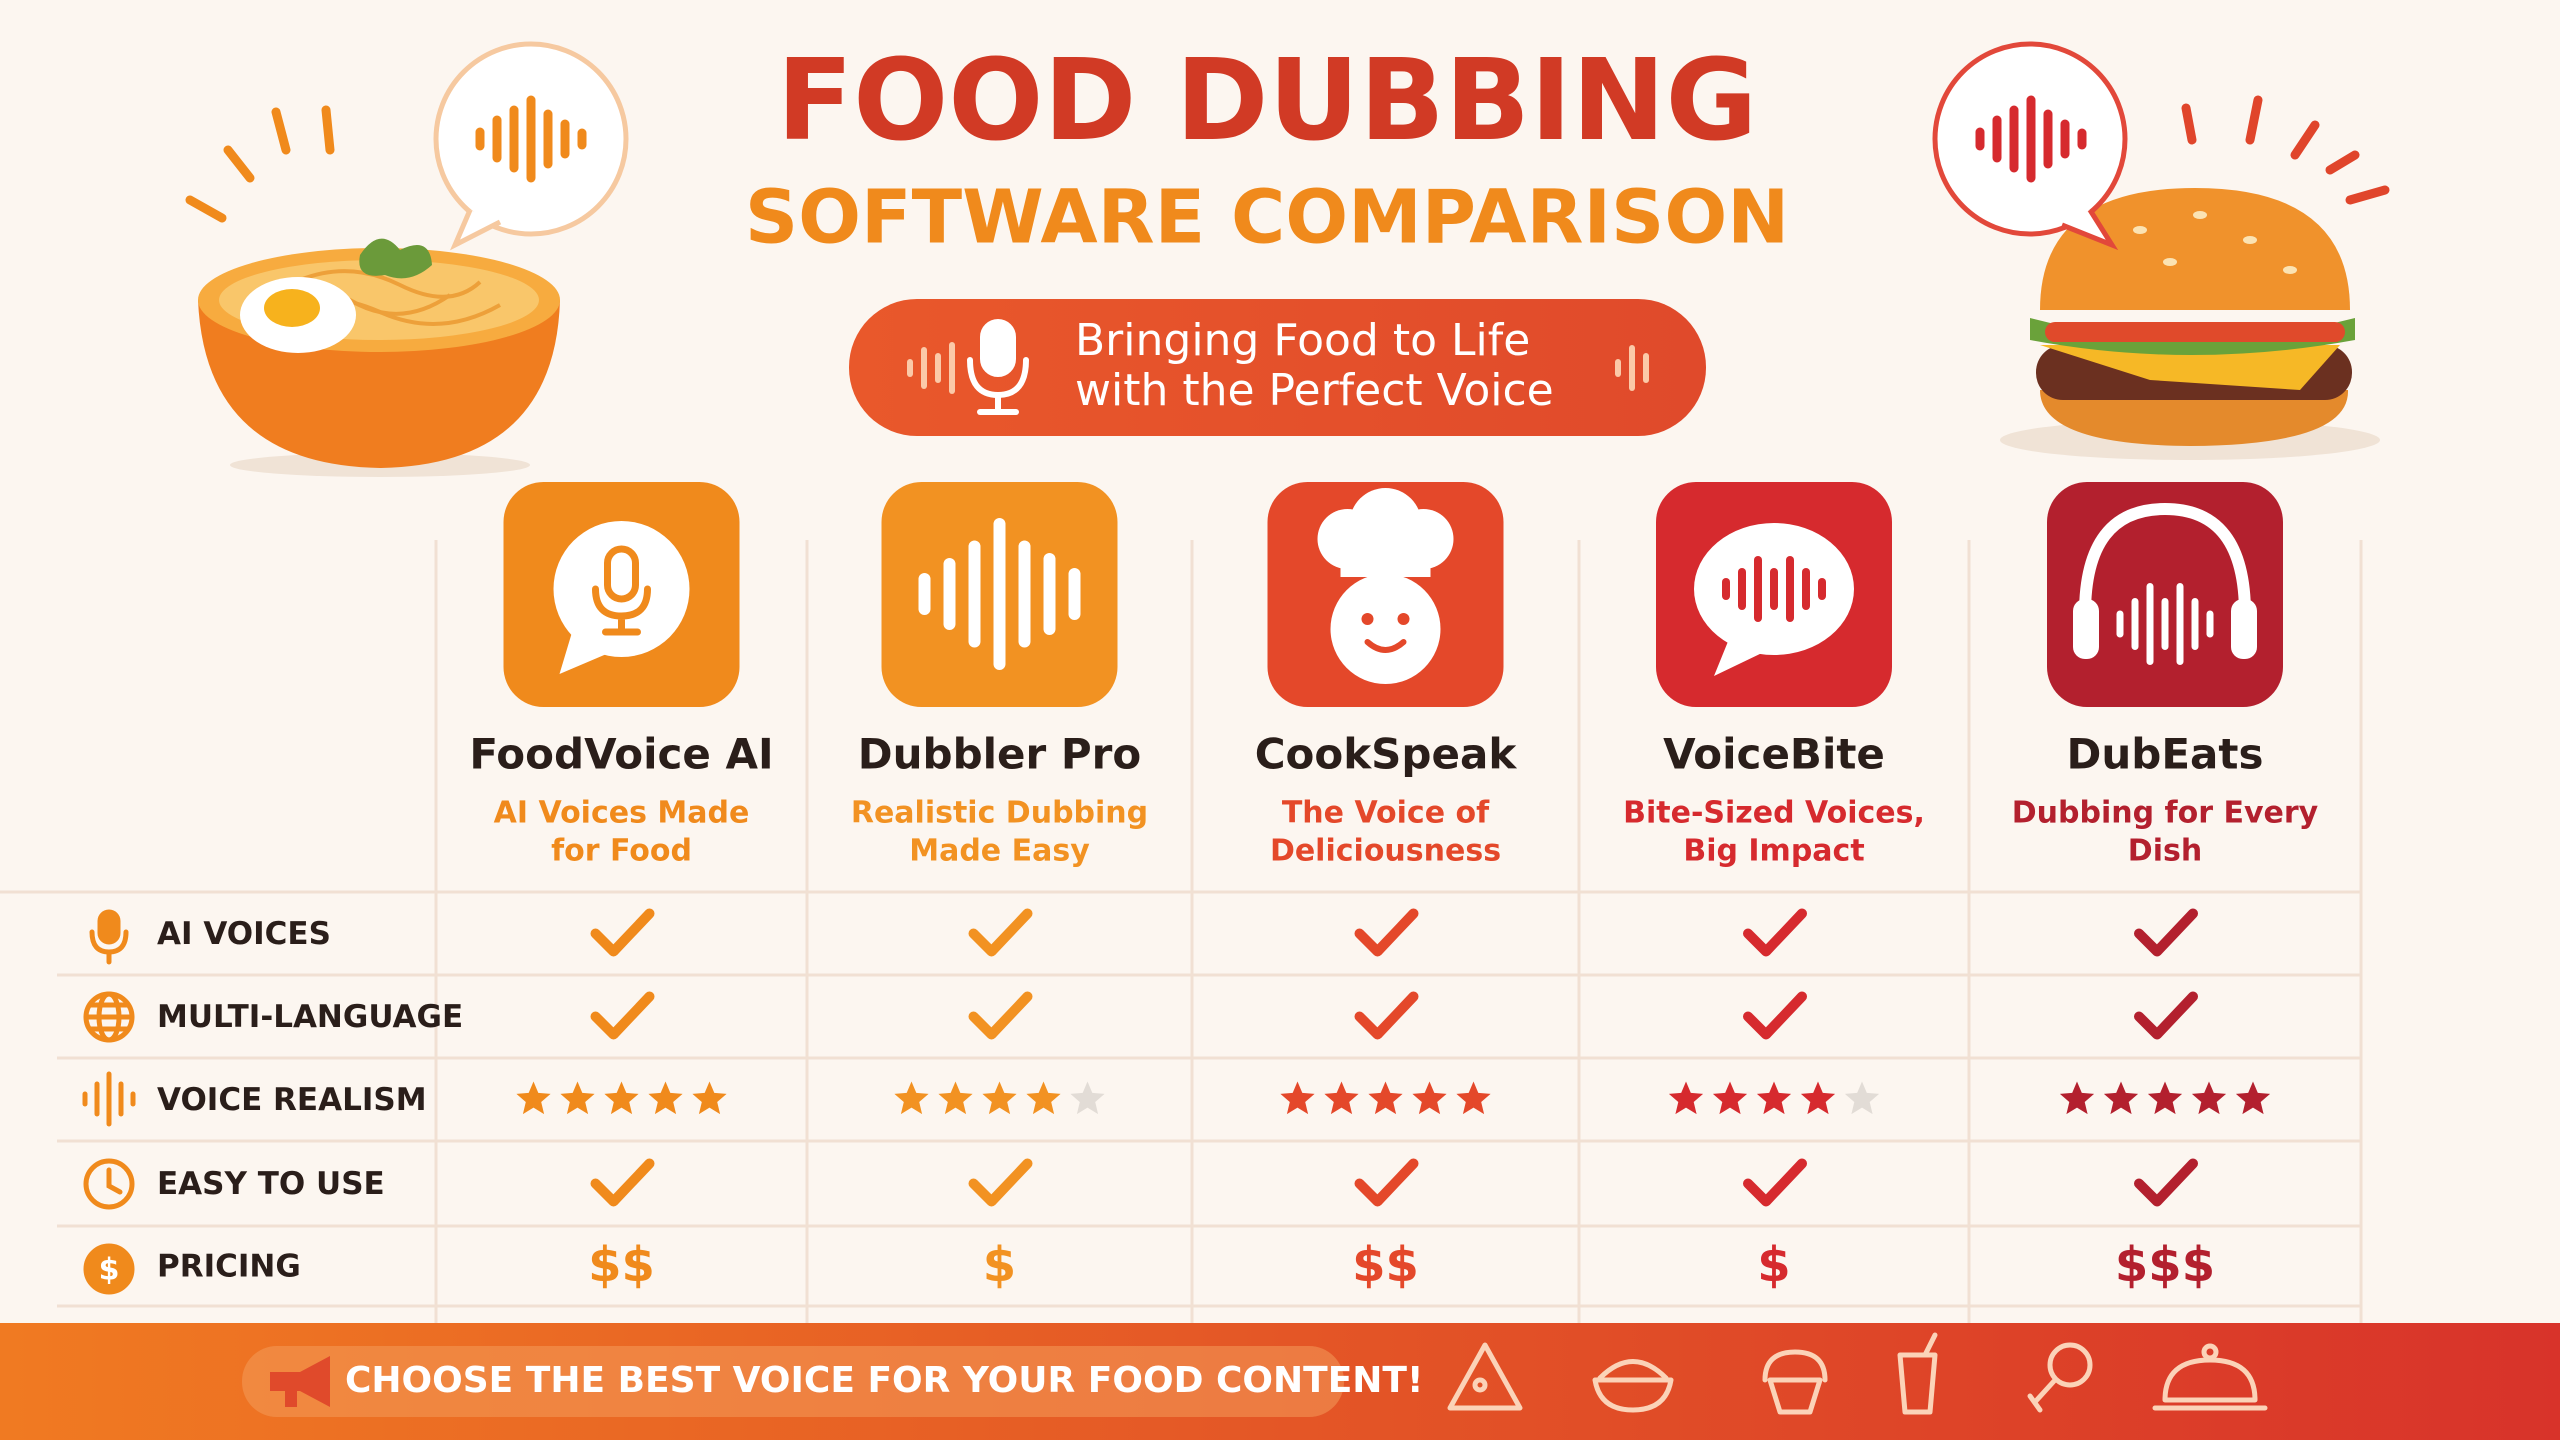  I want to click on footer-icons, so click(1857, 1373).